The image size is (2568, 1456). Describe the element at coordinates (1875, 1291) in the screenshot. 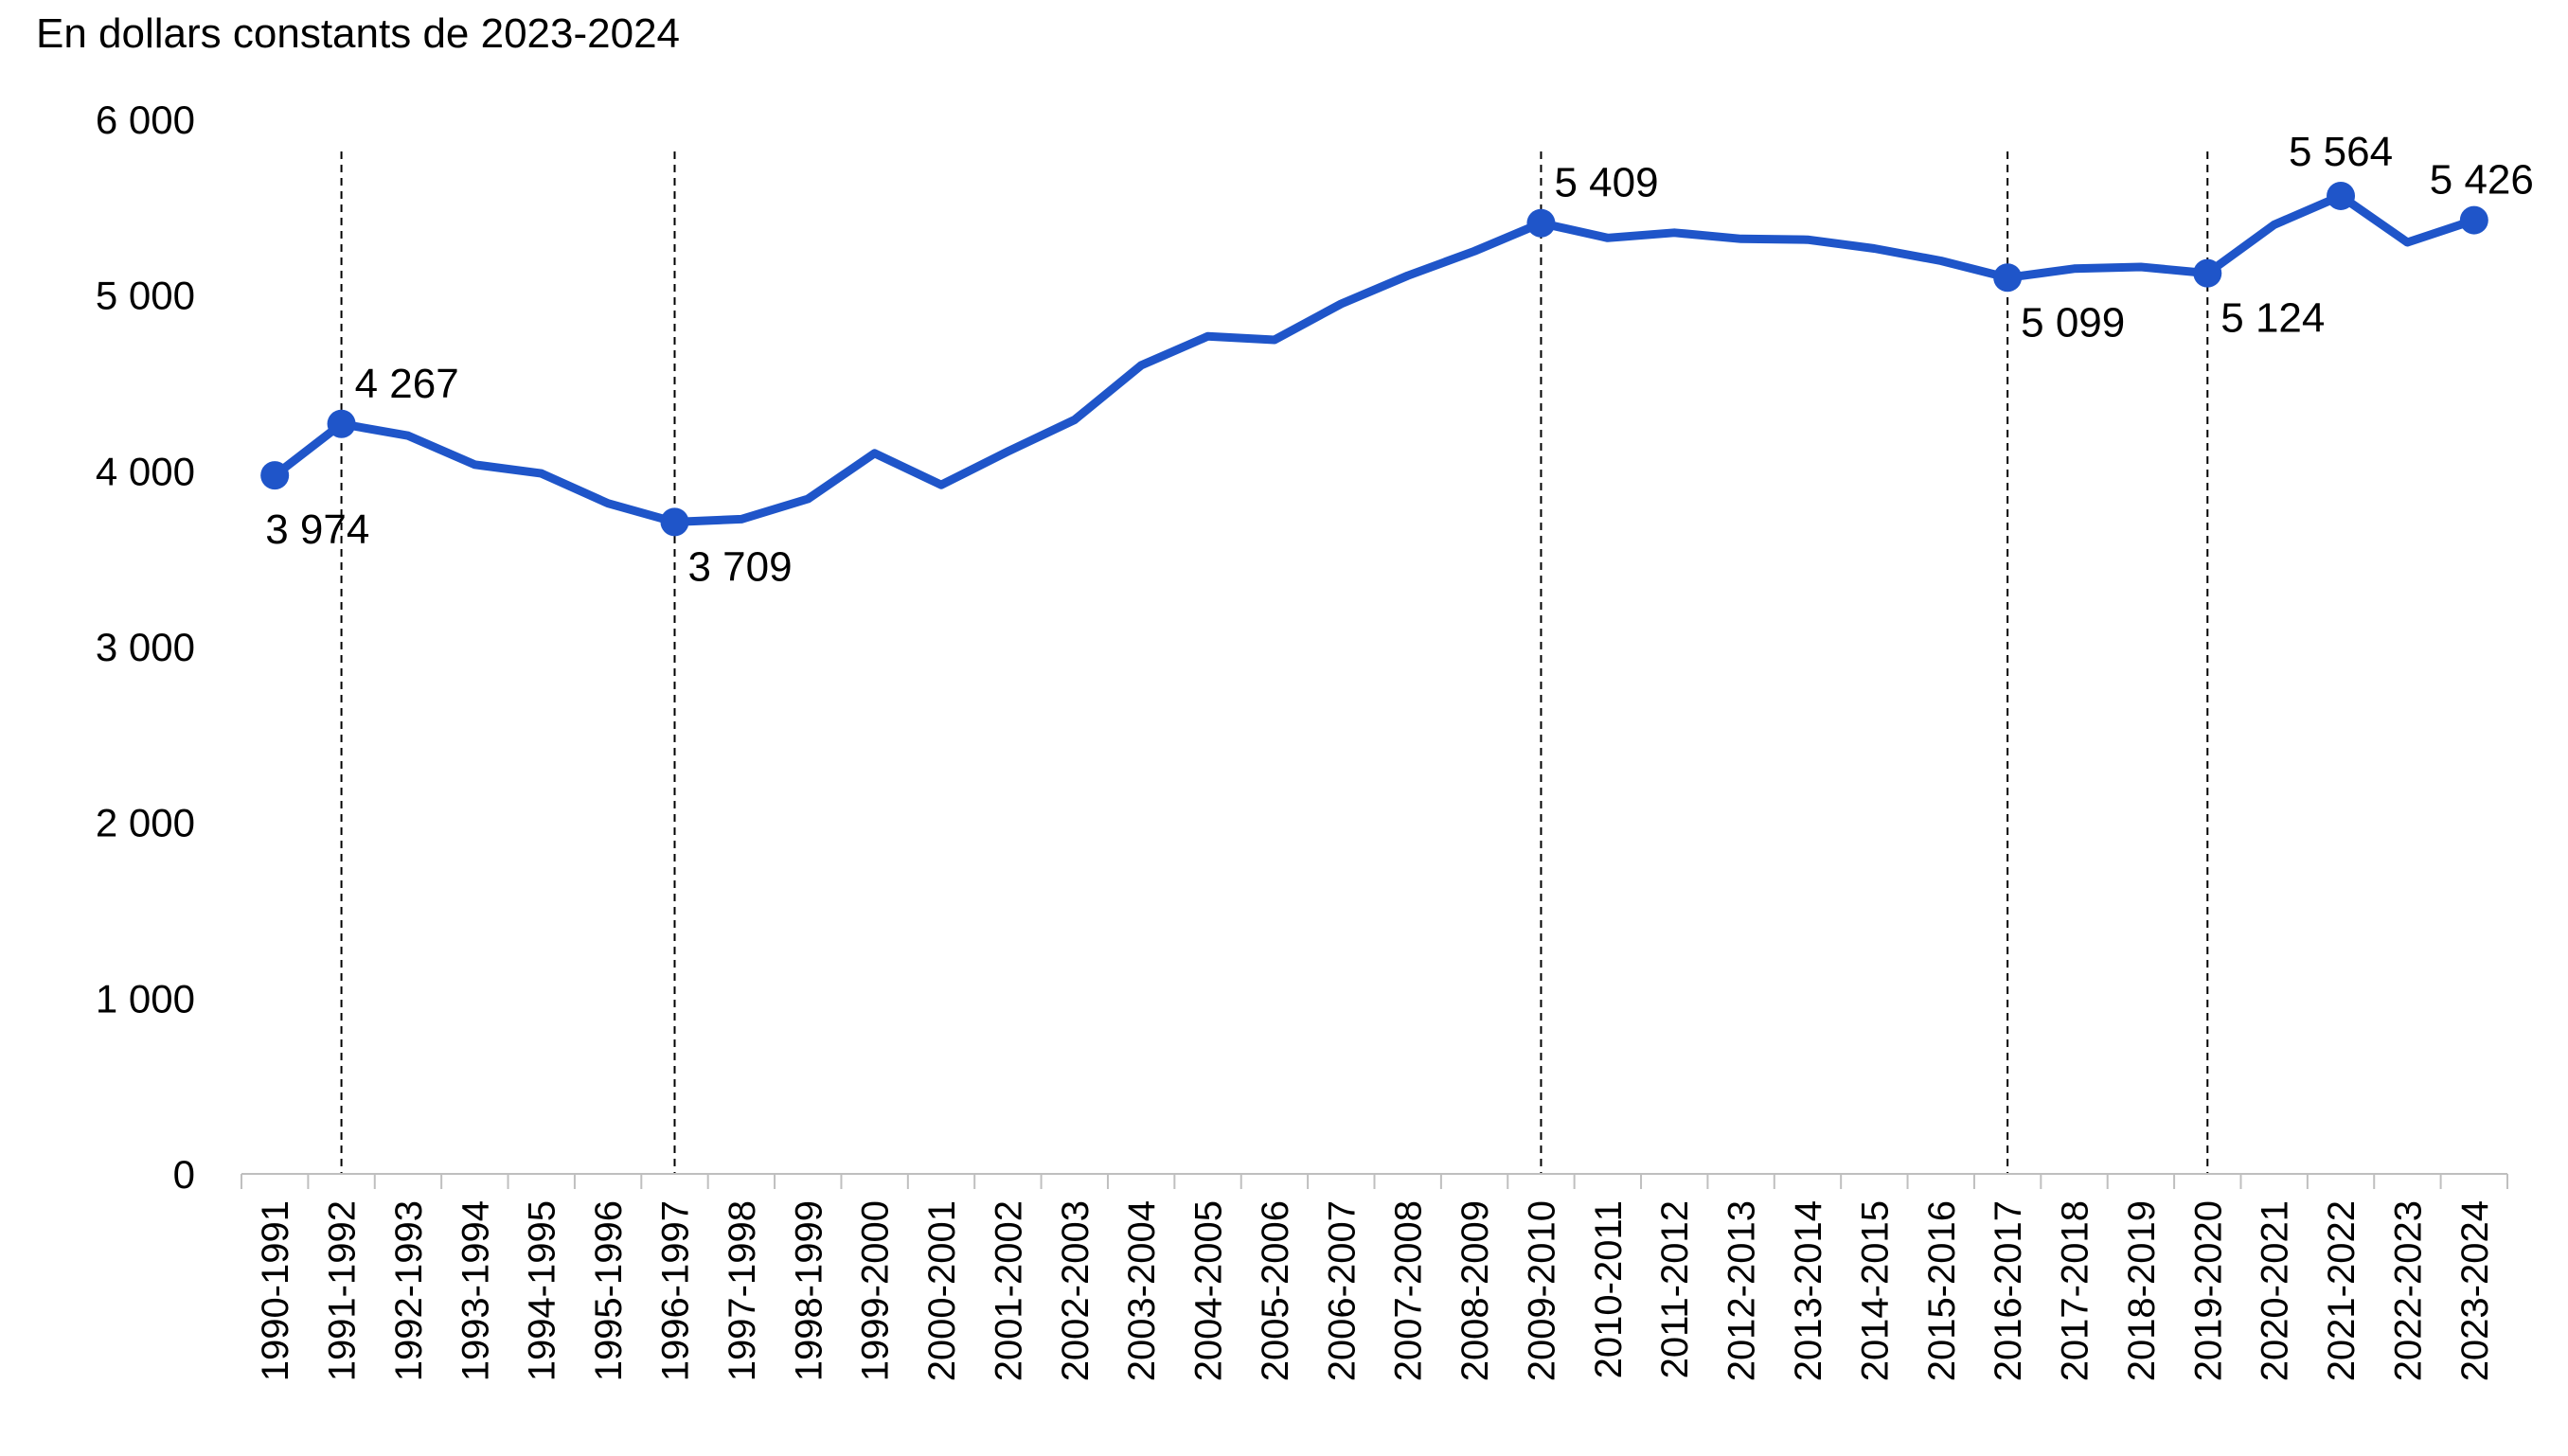

I see `x-tick-label: 2014-2015` at that location.